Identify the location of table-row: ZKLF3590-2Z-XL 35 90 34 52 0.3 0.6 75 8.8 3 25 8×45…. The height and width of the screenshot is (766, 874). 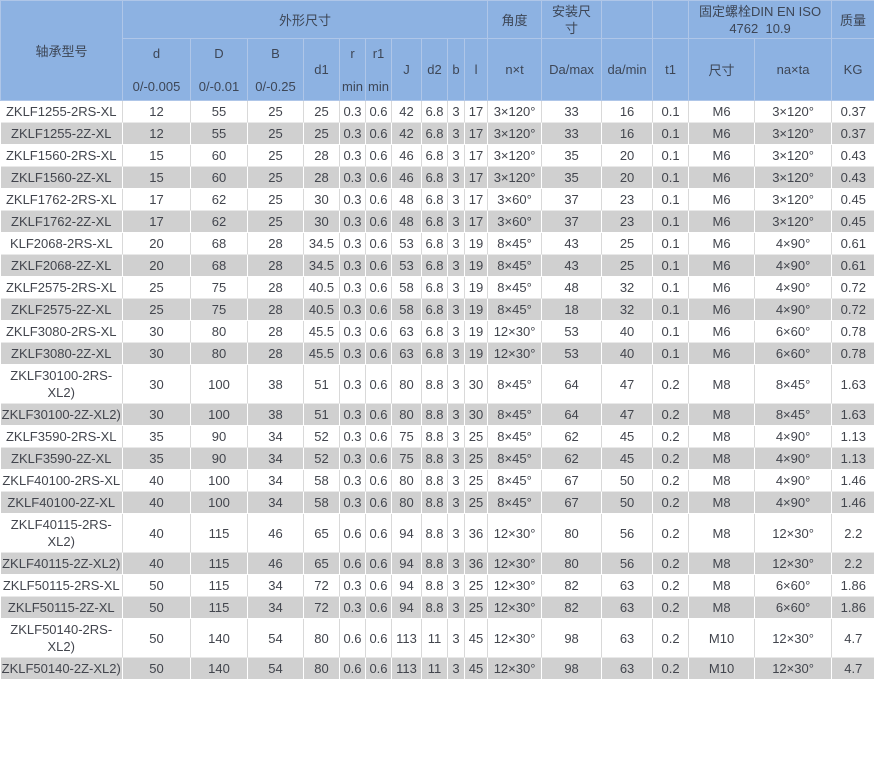
(437, 458).